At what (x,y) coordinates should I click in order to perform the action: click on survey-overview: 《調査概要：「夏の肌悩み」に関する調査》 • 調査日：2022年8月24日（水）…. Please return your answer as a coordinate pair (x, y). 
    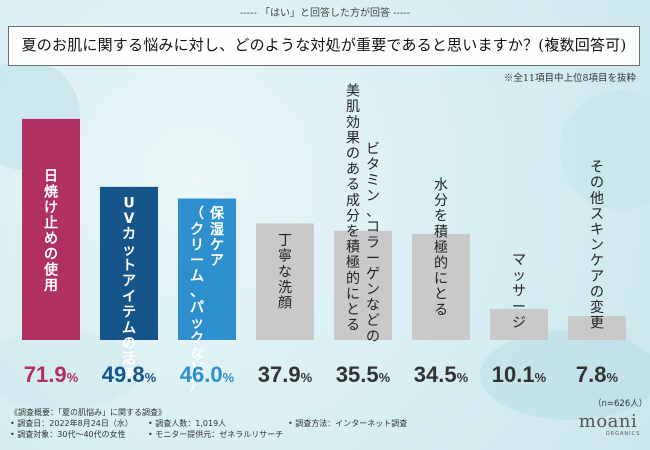
    Looking at the image, I should click on (208, 423).